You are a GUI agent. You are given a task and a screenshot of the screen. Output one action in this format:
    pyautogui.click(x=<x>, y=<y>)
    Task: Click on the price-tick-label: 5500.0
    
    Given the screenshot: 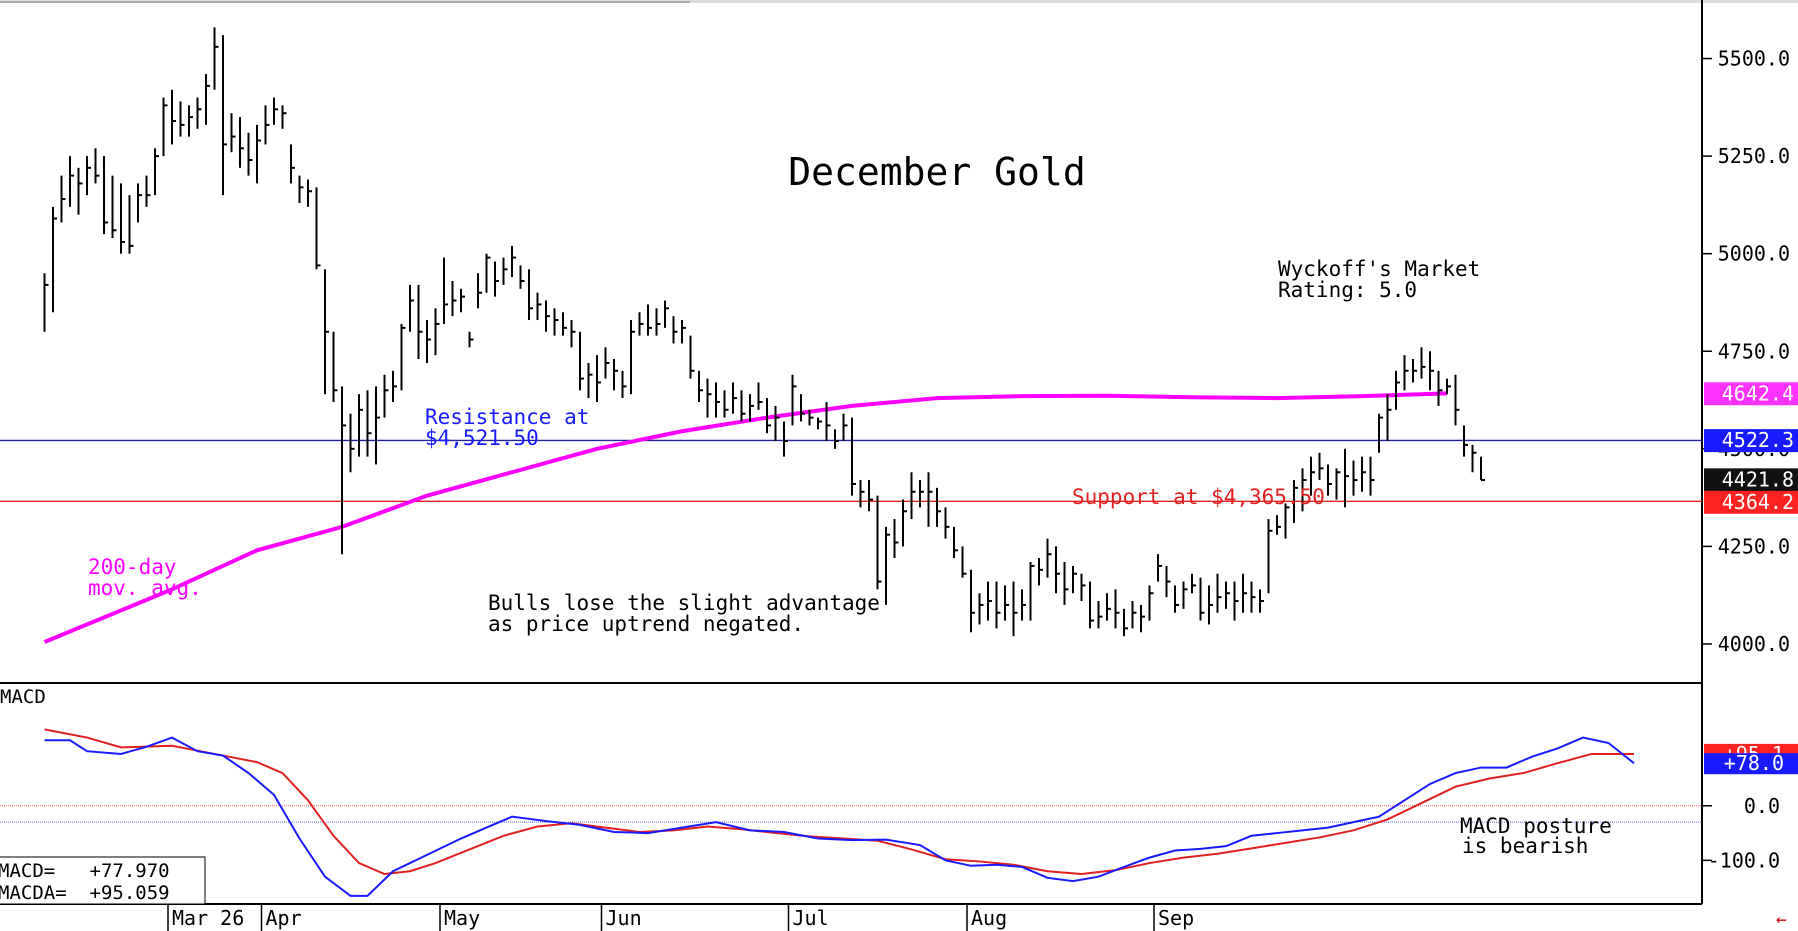 What is the action you would take?
    pyautogui.click(x=1754, y=59)
    